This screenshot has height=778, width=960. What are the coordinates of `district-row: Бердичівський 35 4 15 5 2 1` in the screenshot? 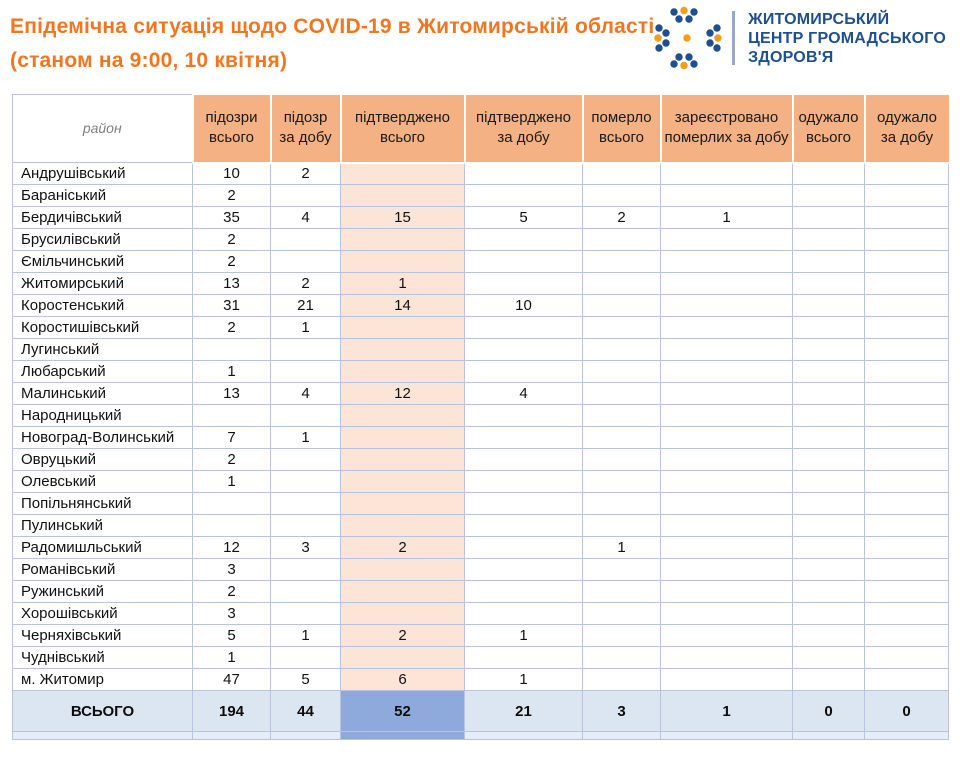 It's located at (480, 217).